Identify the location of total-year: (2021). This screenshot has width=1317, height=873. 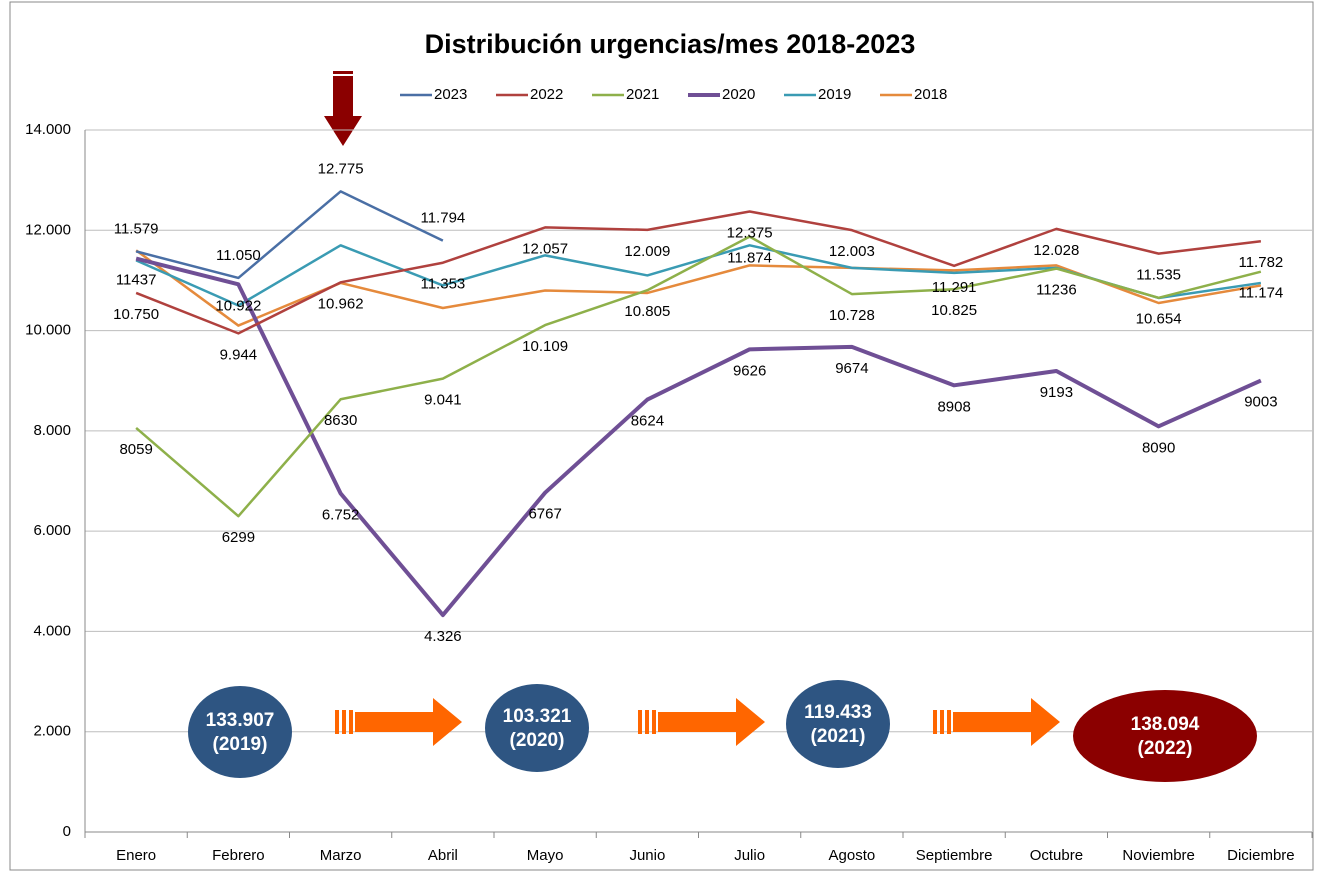
(838, 736).